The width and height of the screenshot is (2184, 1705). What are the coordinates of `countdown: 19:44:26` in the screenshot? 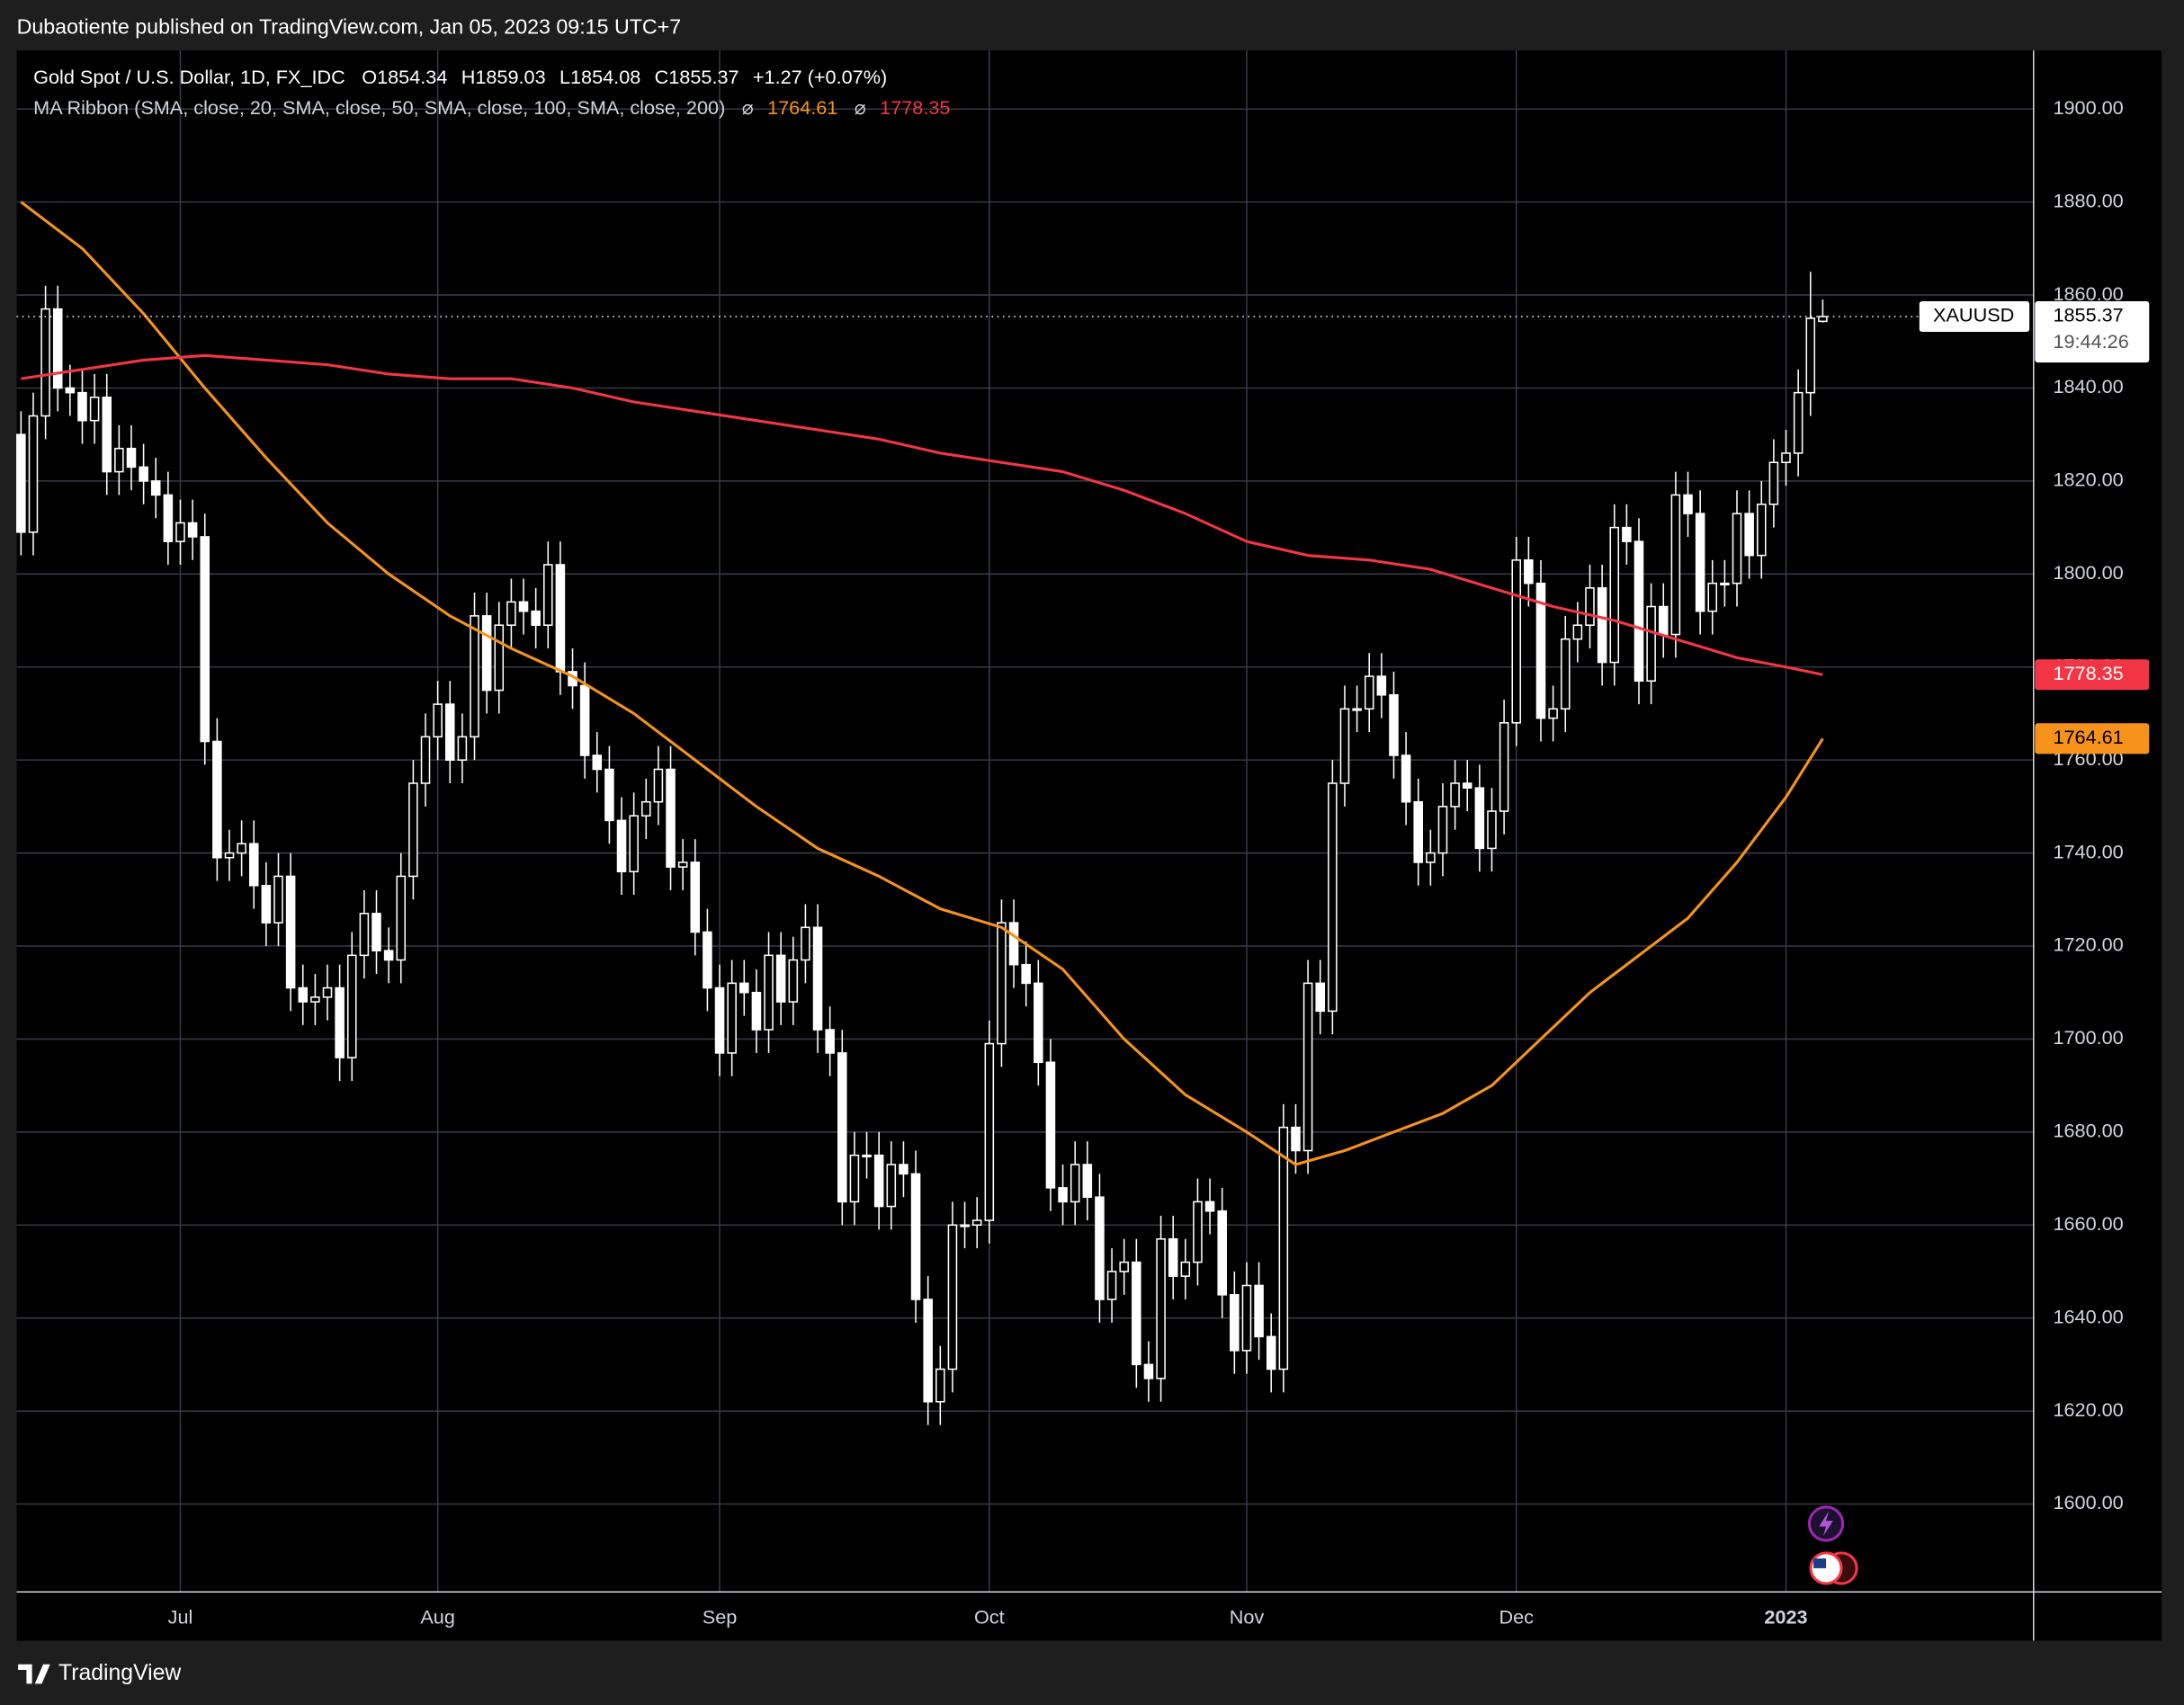 It's located at (2091, 341).